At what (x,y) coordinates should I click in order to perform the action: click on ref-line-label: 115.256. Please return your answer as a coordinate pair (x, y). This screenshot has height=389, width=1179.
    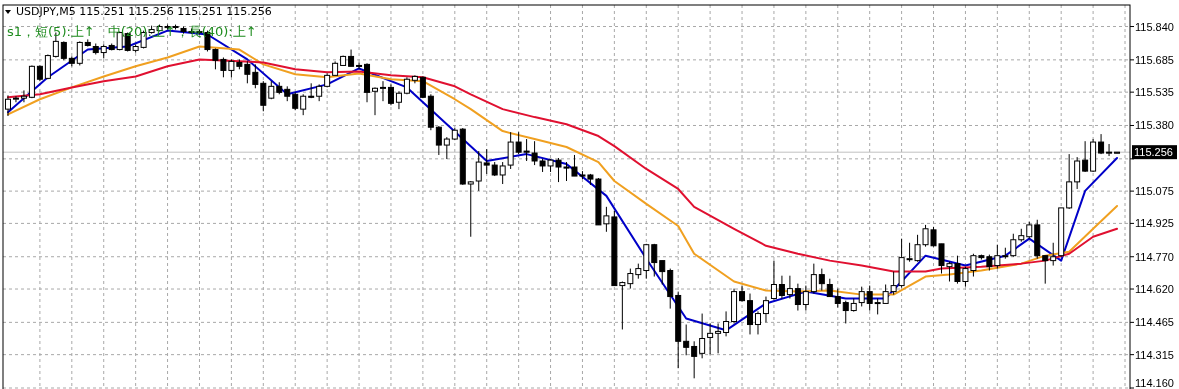
    Looking at the image, I should click on (1153, 152).